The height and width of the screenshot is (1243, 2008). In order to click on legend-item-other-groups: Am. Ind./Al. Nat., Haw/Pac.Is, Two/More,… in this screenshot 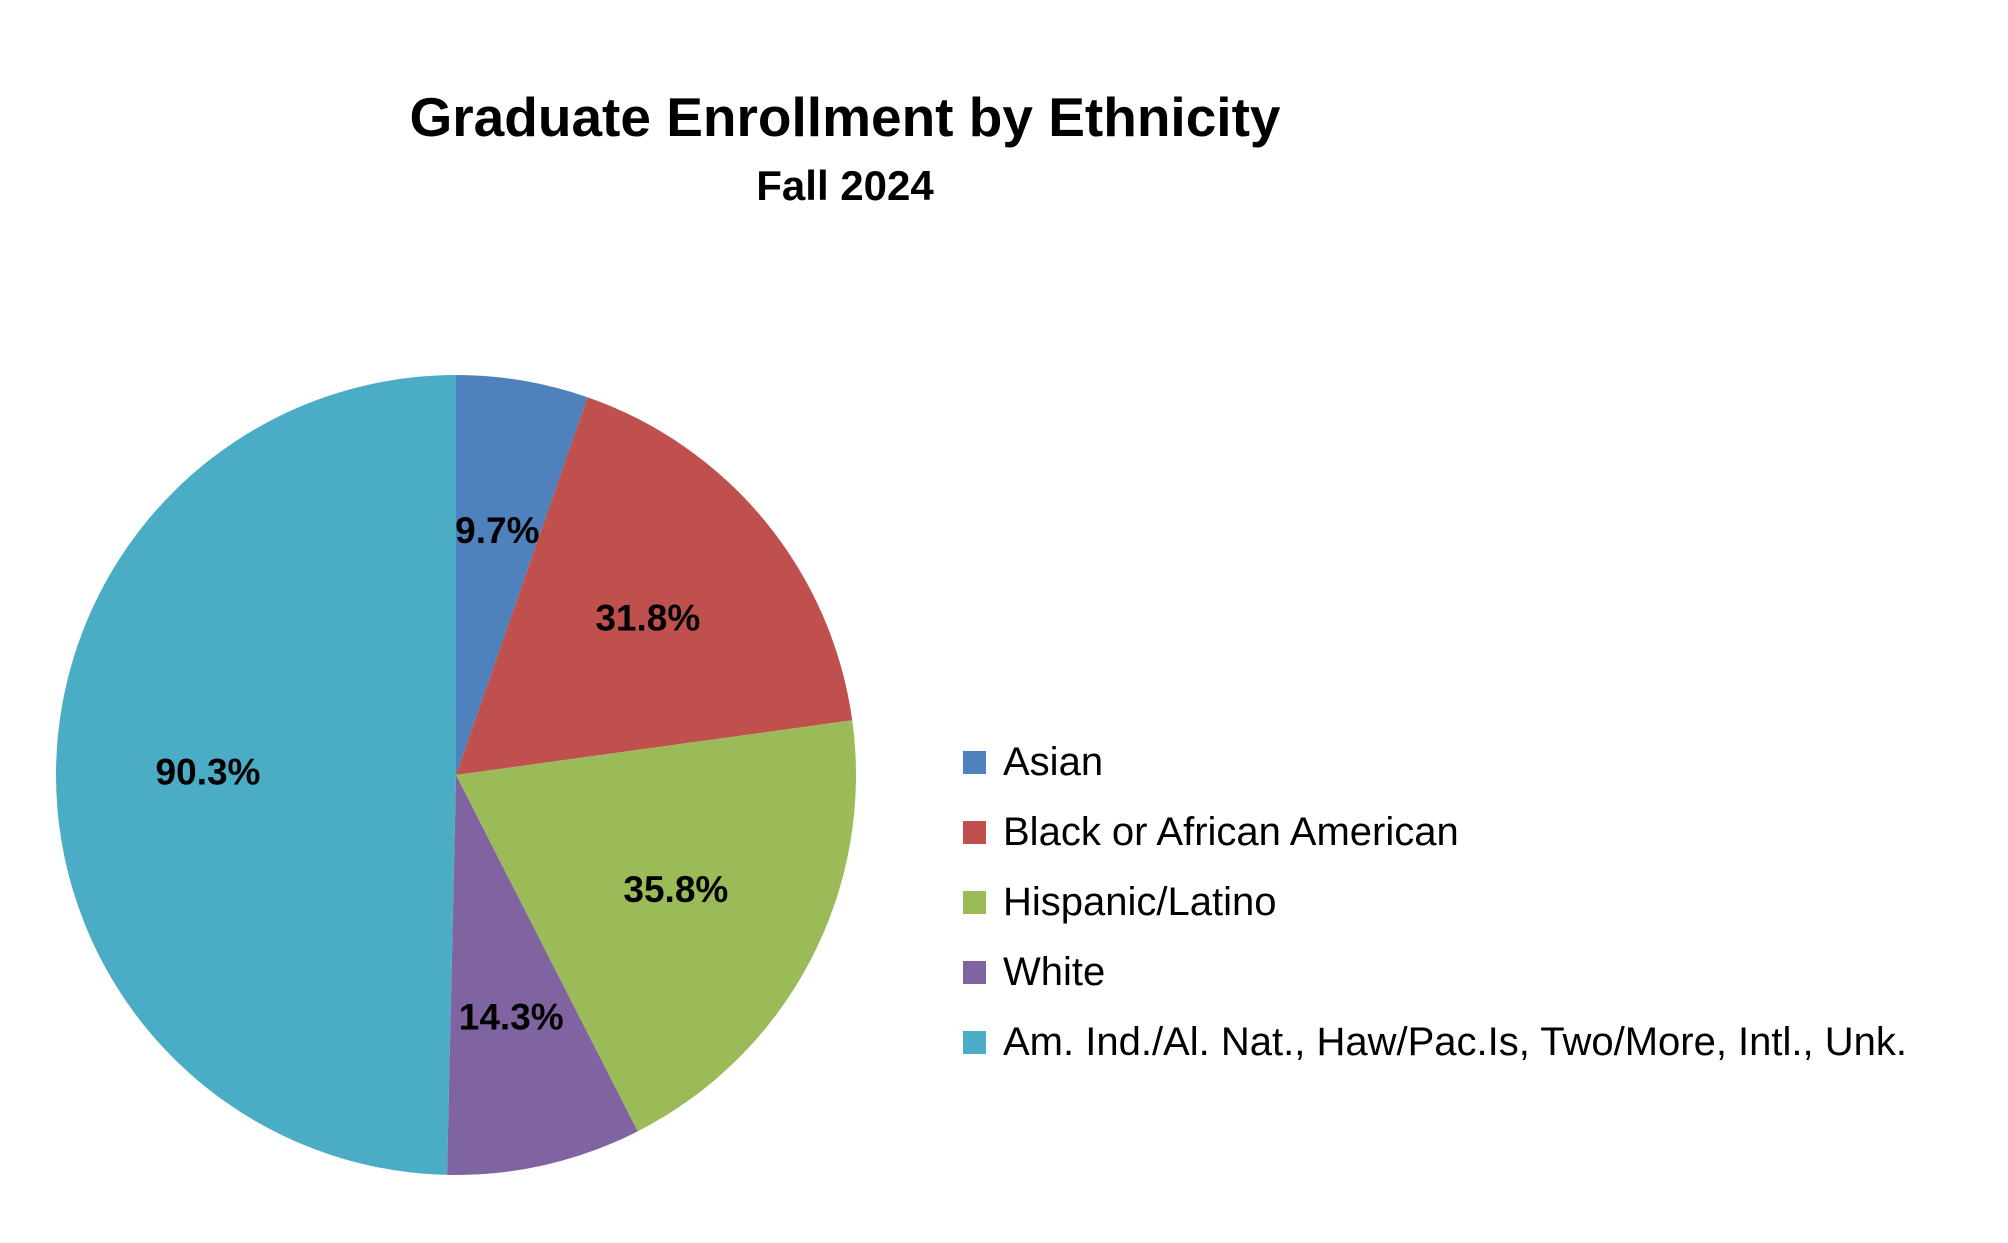, I will do `click(1483, 1050)`.